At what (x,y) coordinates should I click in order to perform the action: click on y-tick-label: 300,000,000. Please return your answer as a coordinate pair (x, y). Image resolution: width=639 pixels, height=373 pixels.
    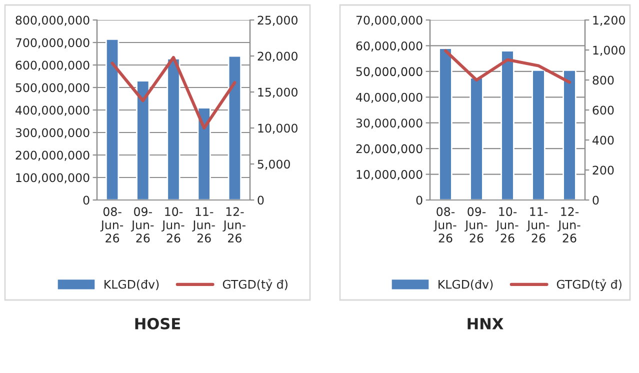
    Looking at the image, I should click on (53, 133).